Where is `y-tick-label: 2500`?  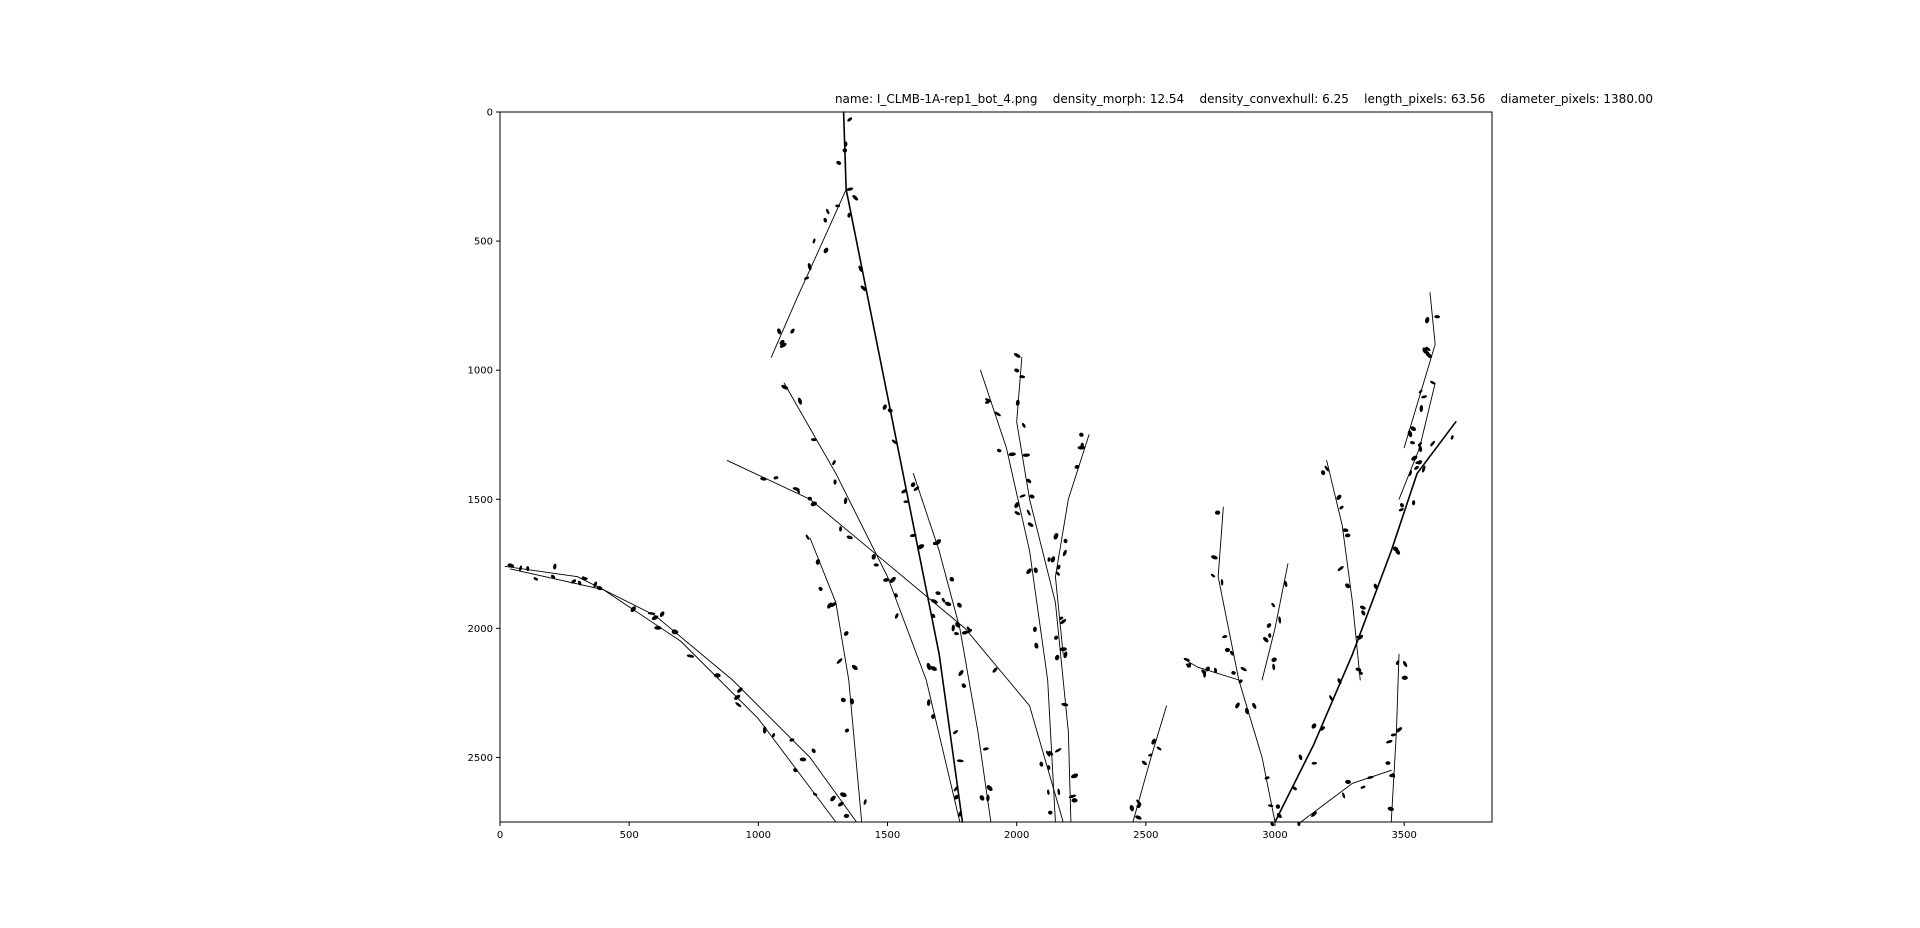
y-tick-label: 2500 is located at coordinates (480, 758).